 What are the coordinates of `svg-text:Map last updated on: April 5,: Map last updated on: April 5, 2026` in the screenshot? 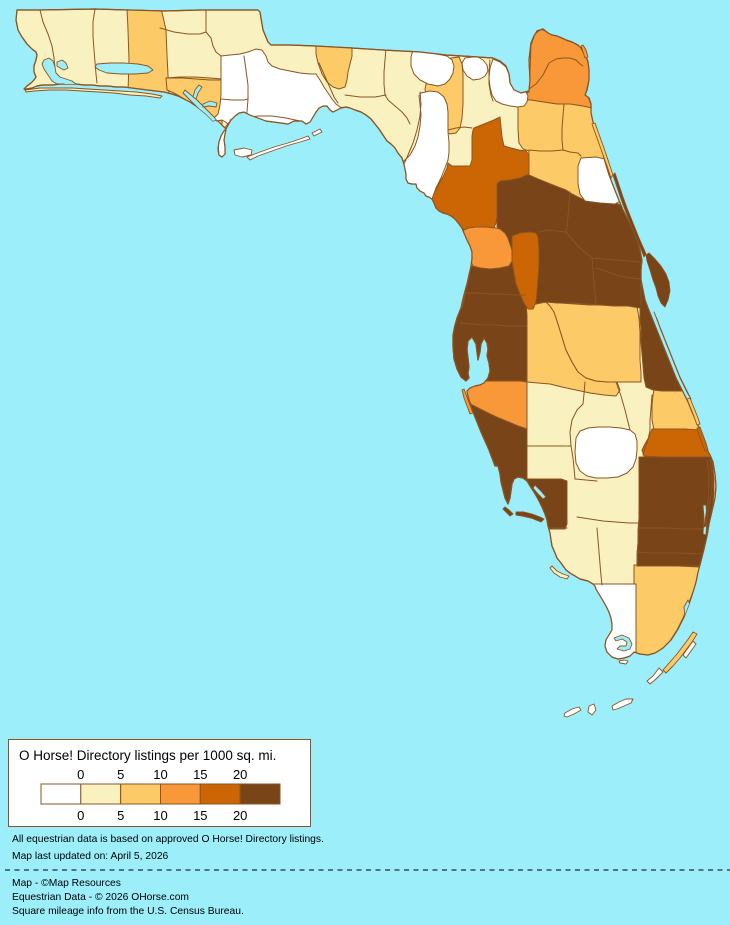 It's located at (90, 856).